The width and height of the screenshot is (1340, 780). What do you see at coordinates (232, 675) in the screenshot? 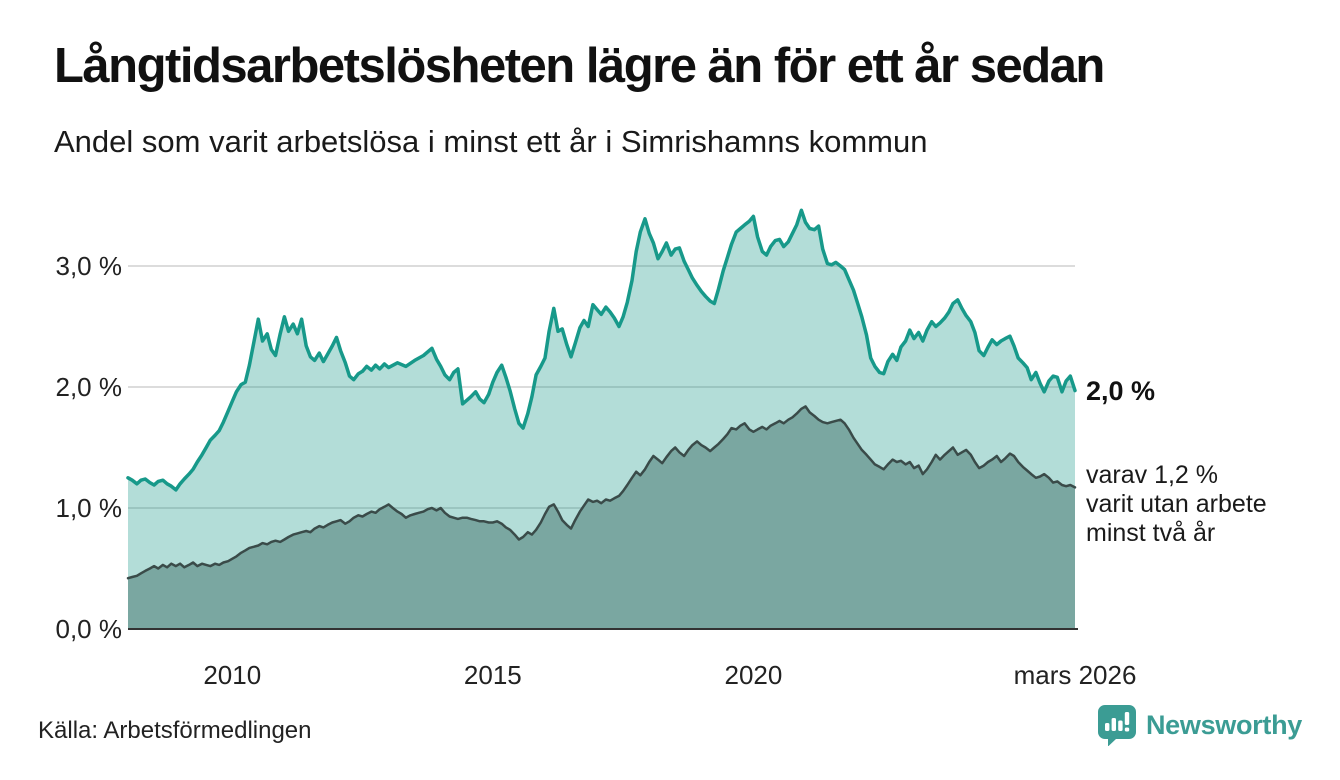
I see `x-axis-tick-label: 2010` at bounding box center [232, 675].